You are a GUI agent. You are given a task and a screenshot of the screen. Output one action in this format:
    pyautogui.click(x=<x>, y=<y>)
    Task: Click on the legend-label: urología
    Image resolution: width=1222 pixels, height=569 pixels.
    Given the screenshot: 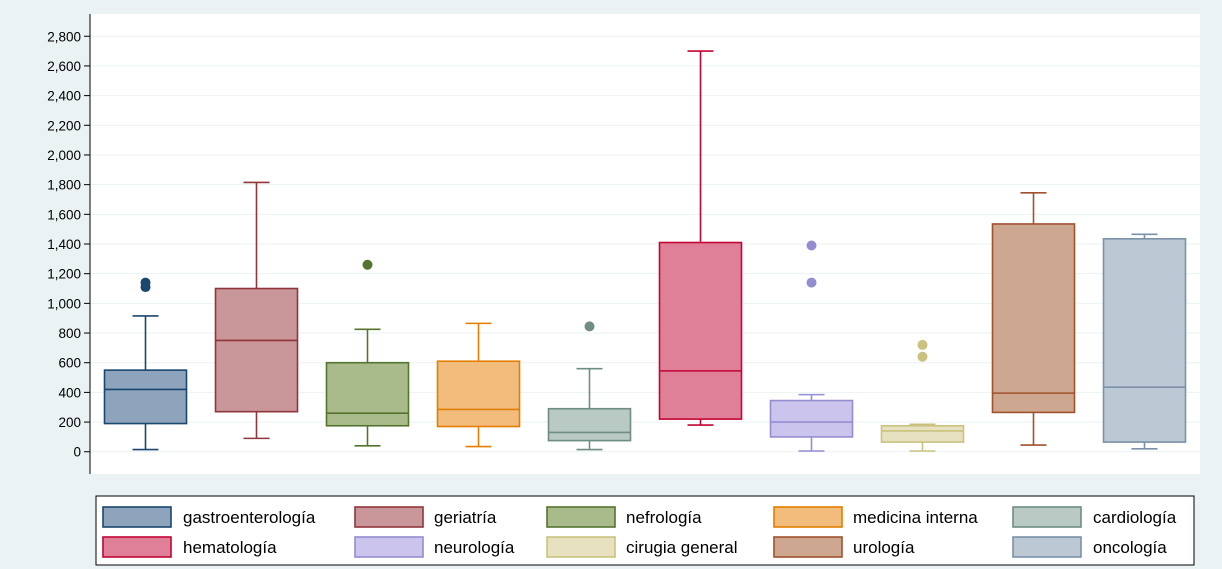 What is the action you would take?
    pyautogui.click(x=884, y=547)
    